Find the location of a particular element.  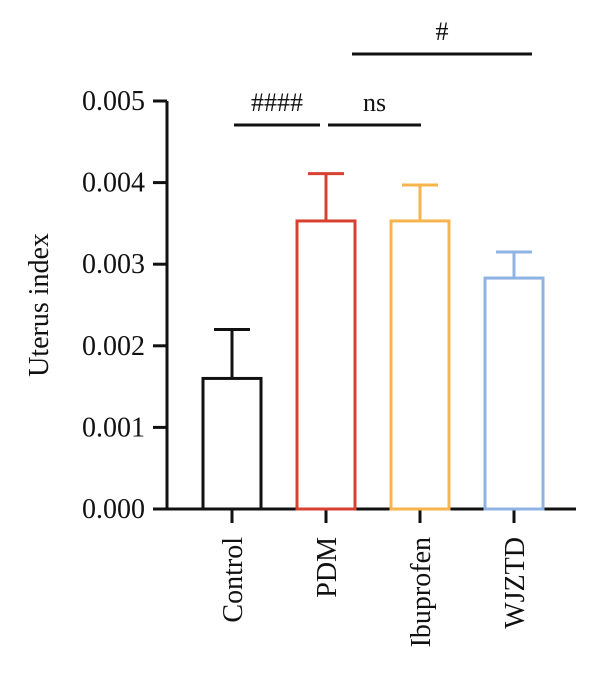

x-tick-label: PDM is located at coordinates (327, 567).